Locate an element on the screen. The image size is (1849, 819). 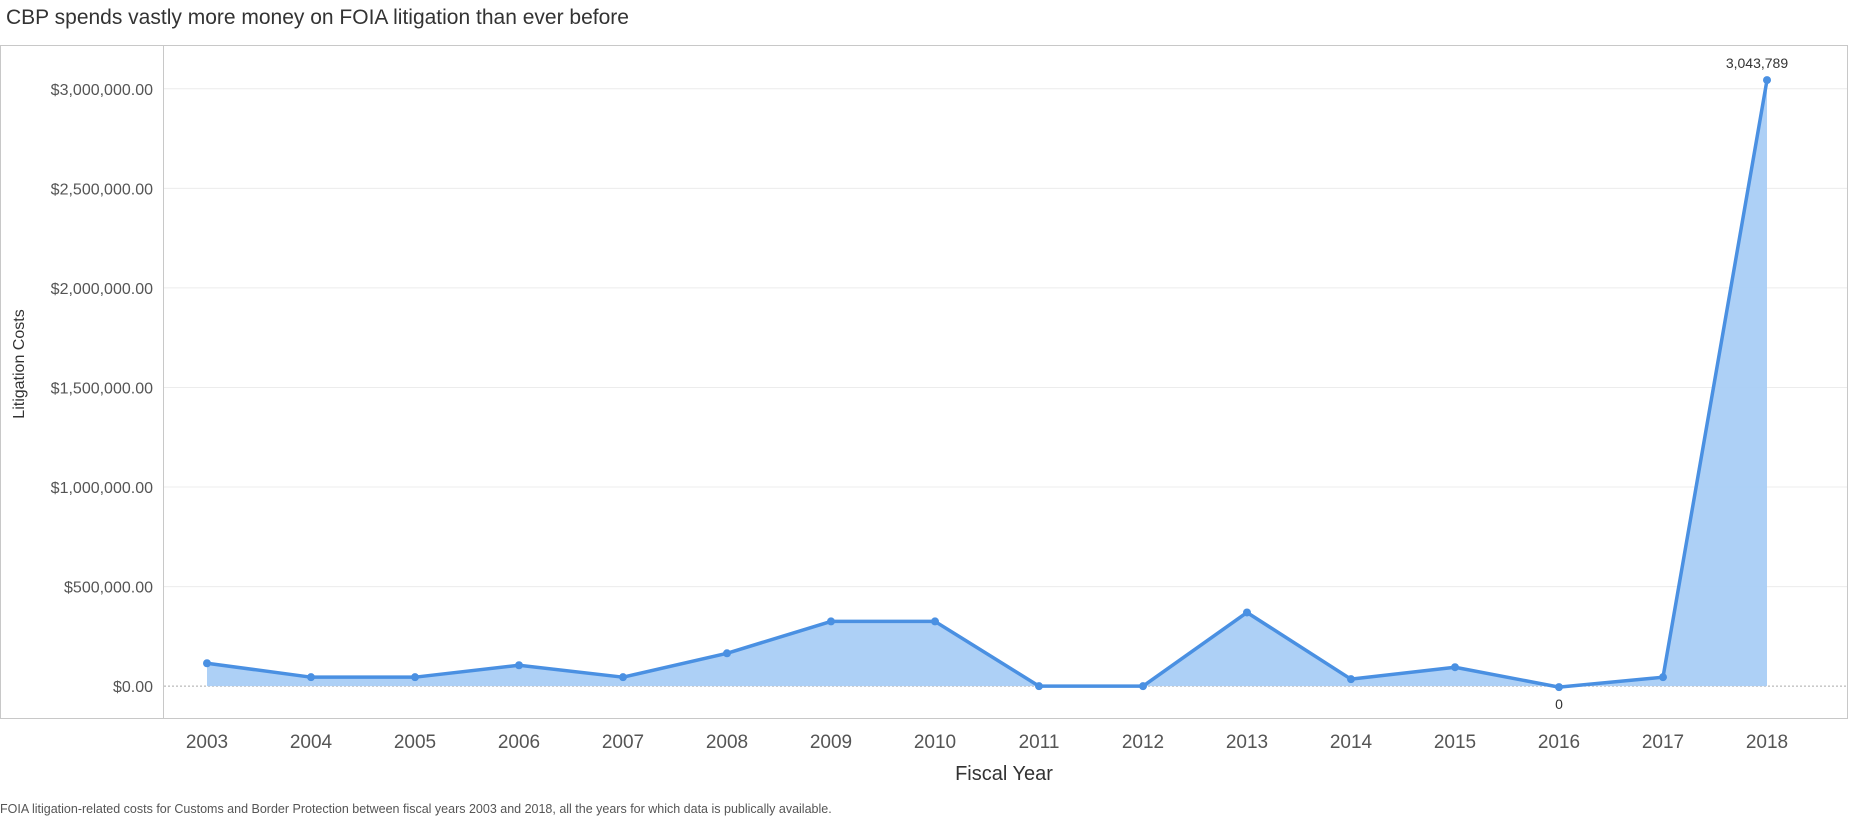
x-tick-label: 2008 is located at coordinates (727, 742).